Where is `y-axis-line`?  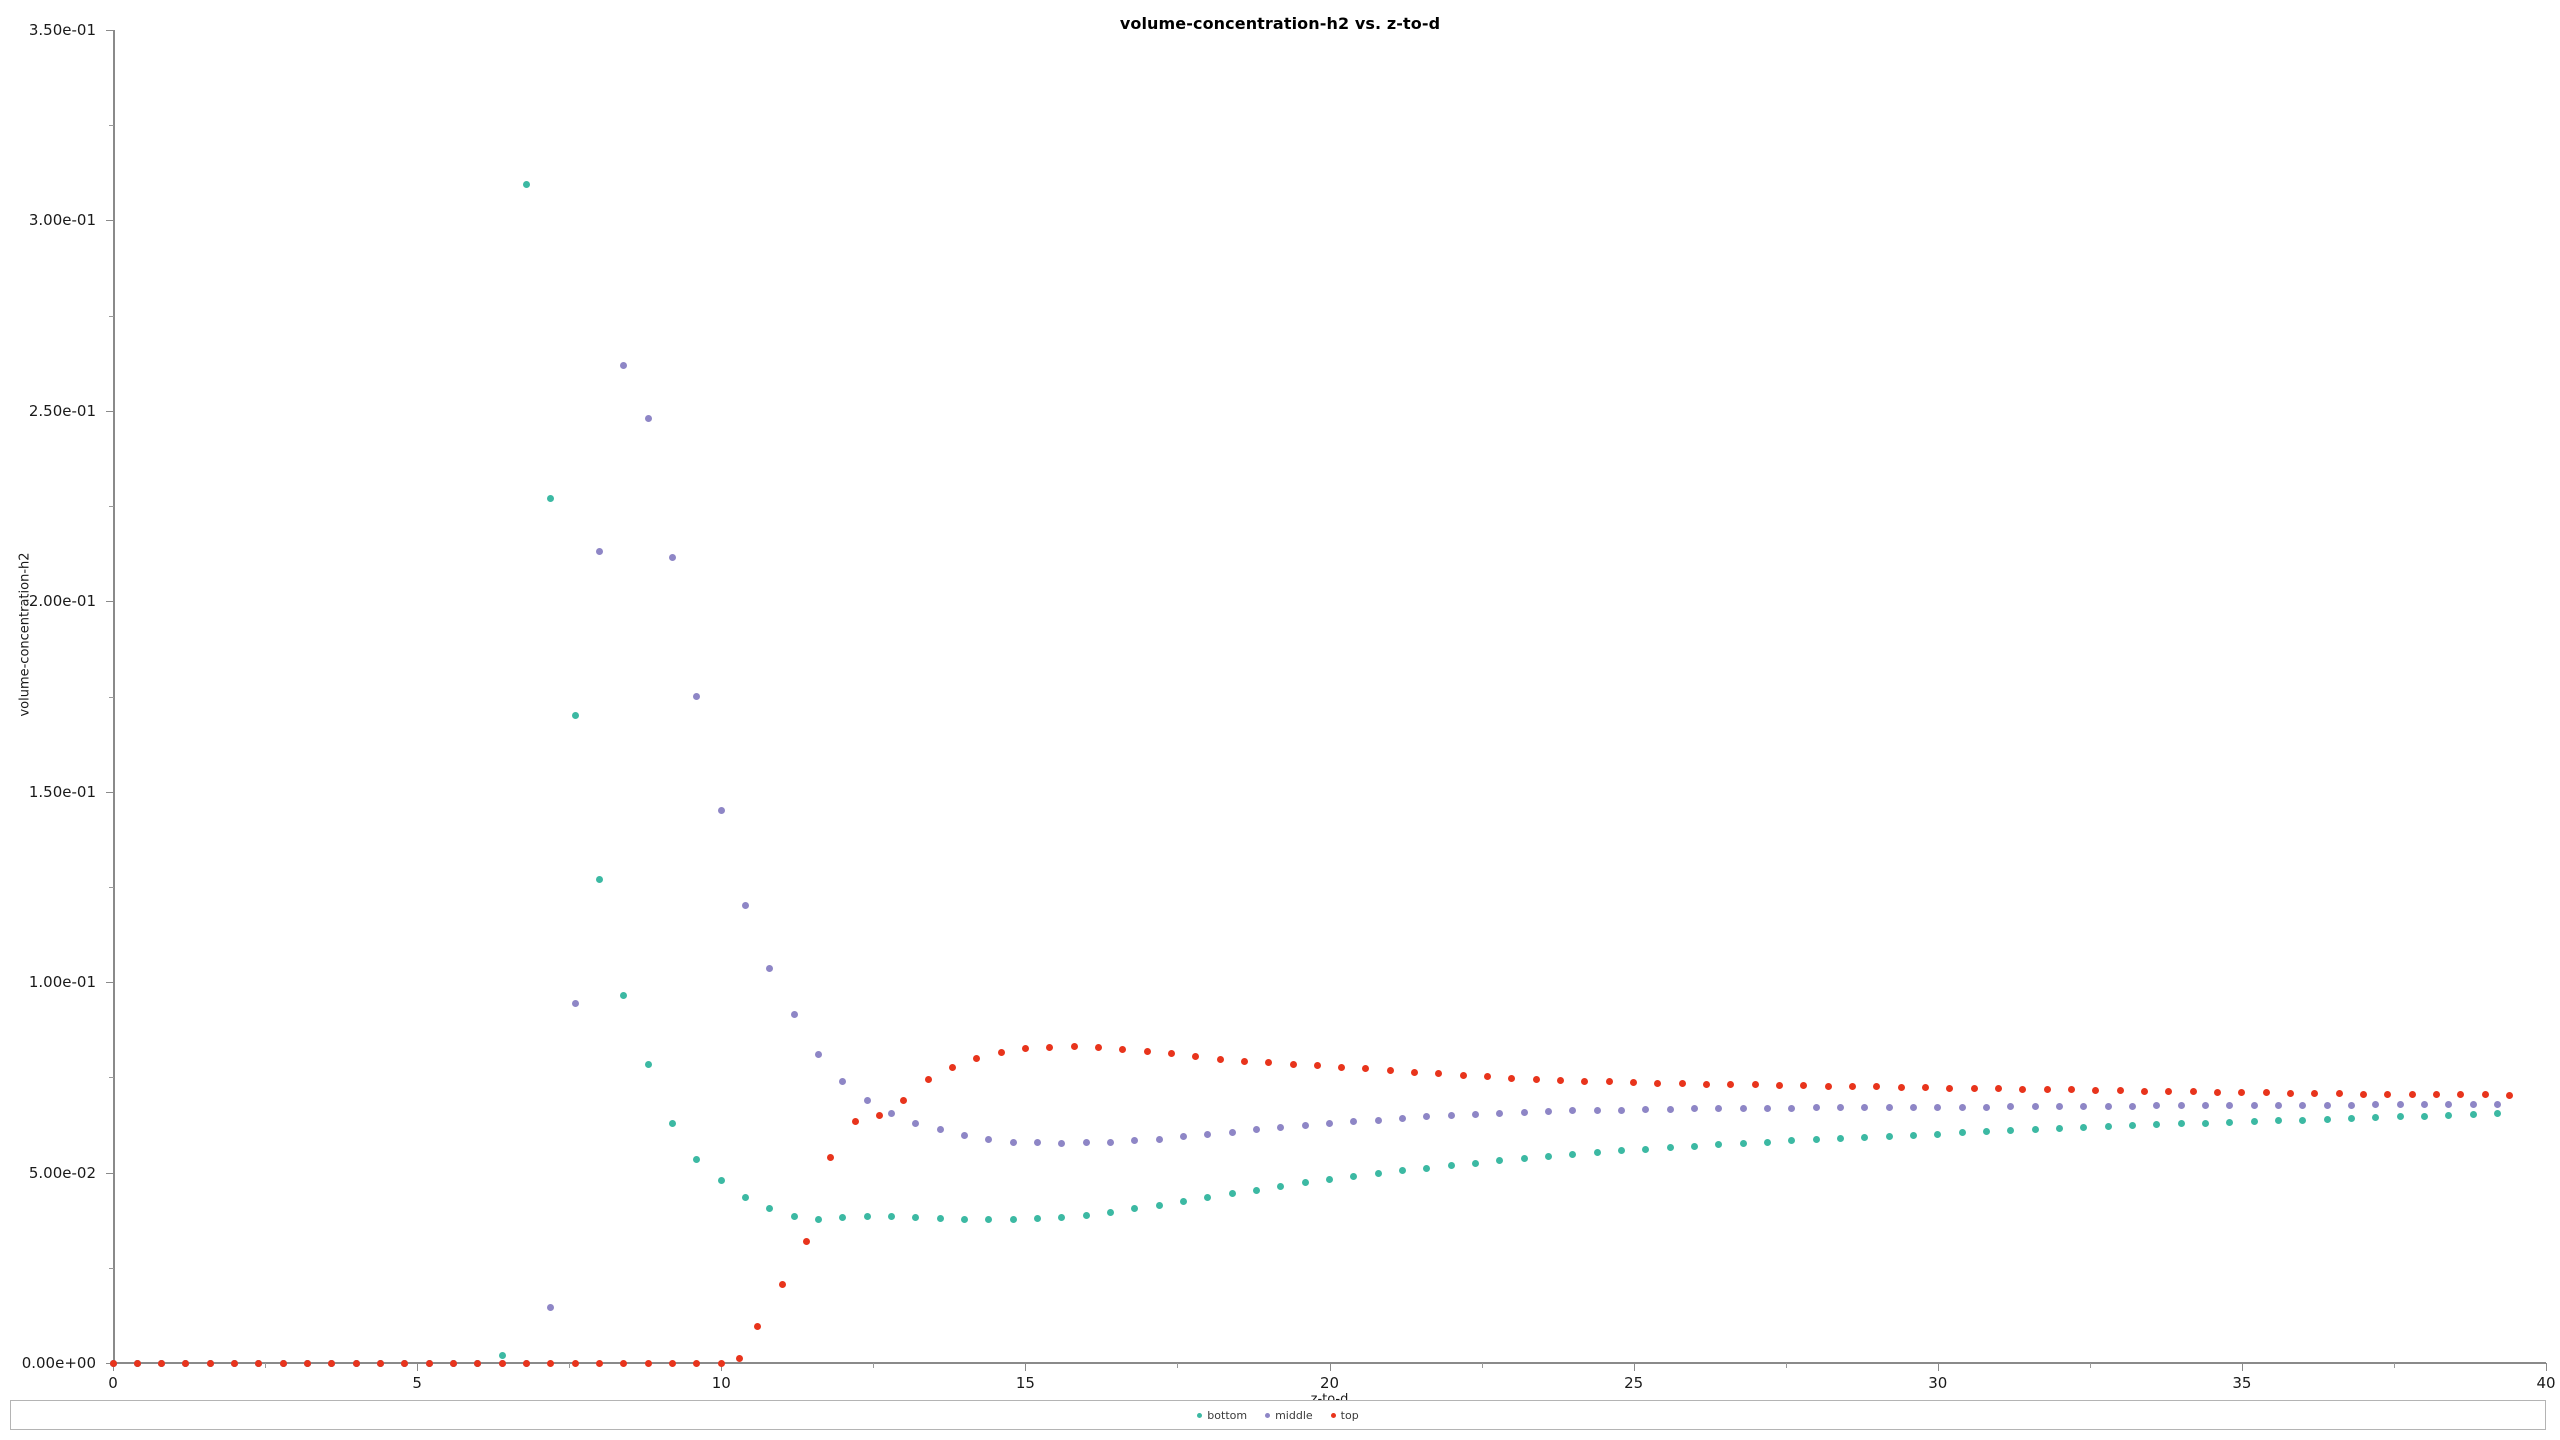
y-axis-line is located at coordinates (114, 696).